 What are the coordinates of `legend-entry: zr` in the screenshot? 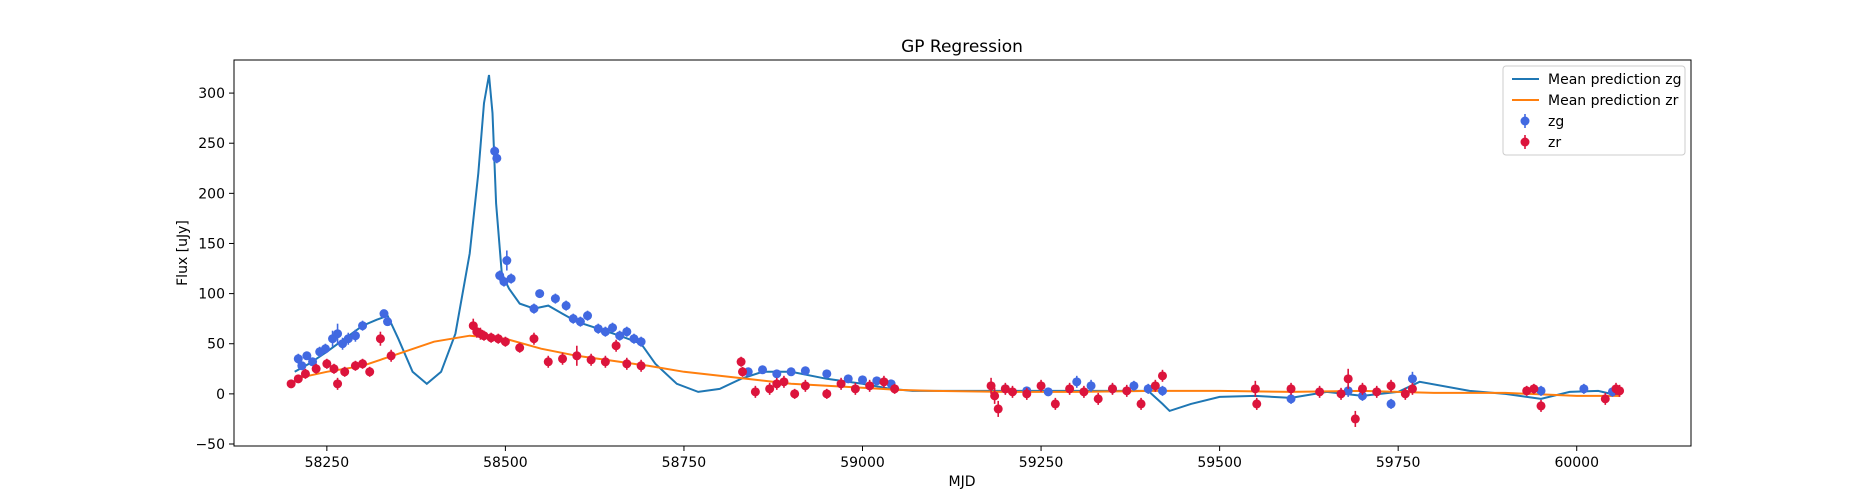 It's located at (1554, 143).